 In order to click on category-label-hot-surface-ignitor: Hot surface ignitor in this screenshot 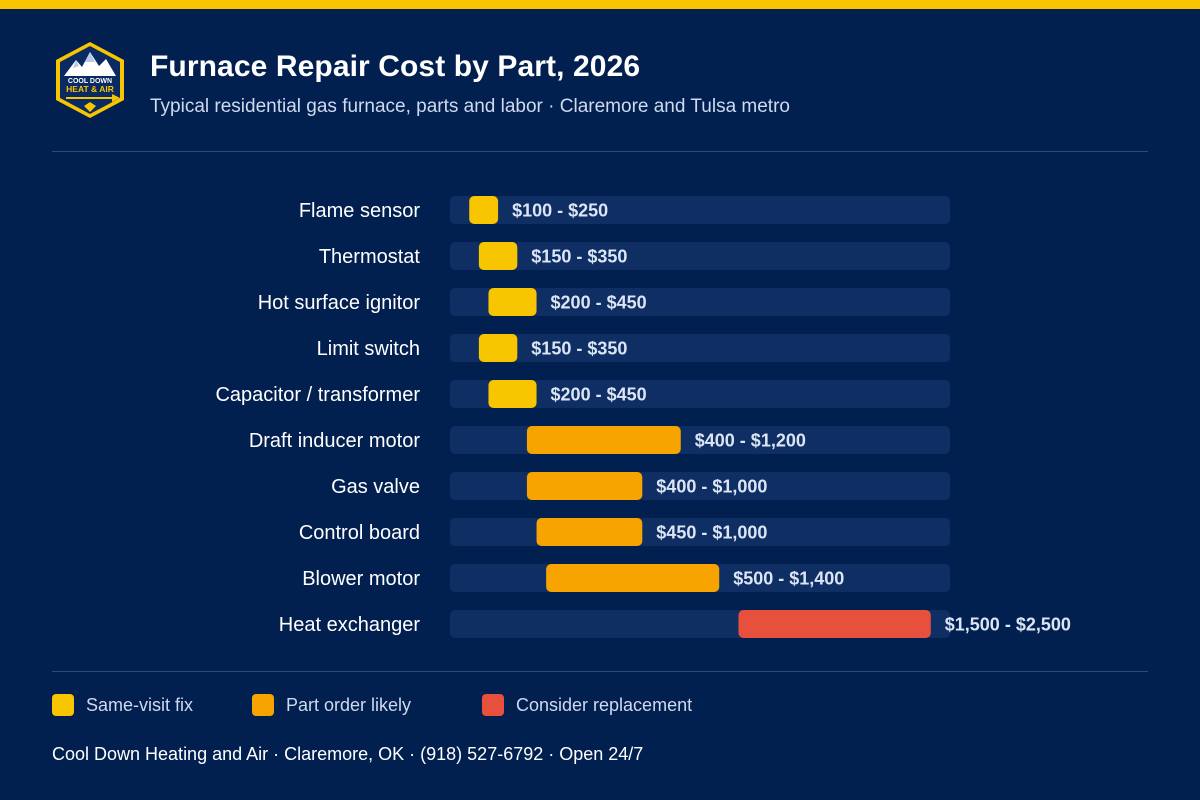, I will do `click(339, 303)`.